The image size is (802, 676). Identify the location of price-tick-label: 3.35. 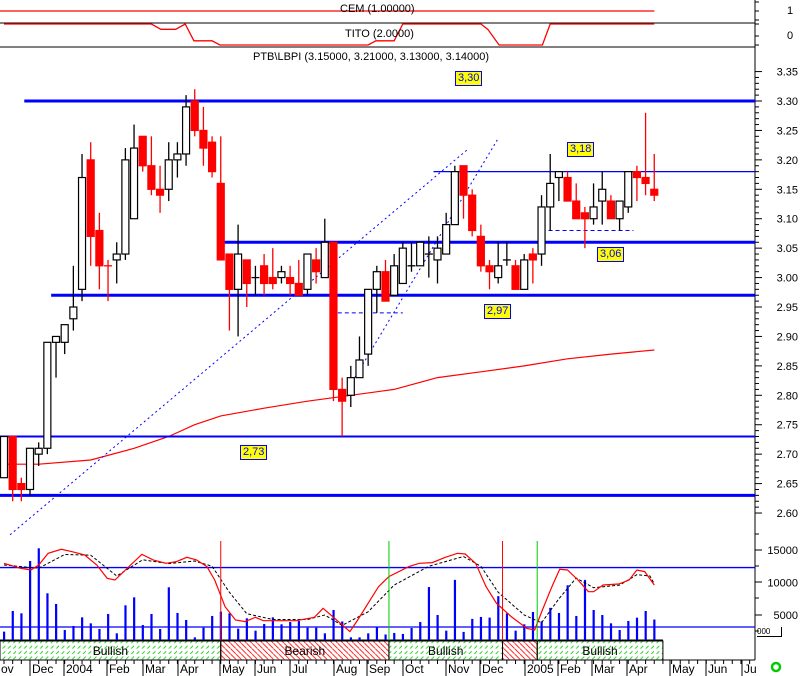
(787, 73).